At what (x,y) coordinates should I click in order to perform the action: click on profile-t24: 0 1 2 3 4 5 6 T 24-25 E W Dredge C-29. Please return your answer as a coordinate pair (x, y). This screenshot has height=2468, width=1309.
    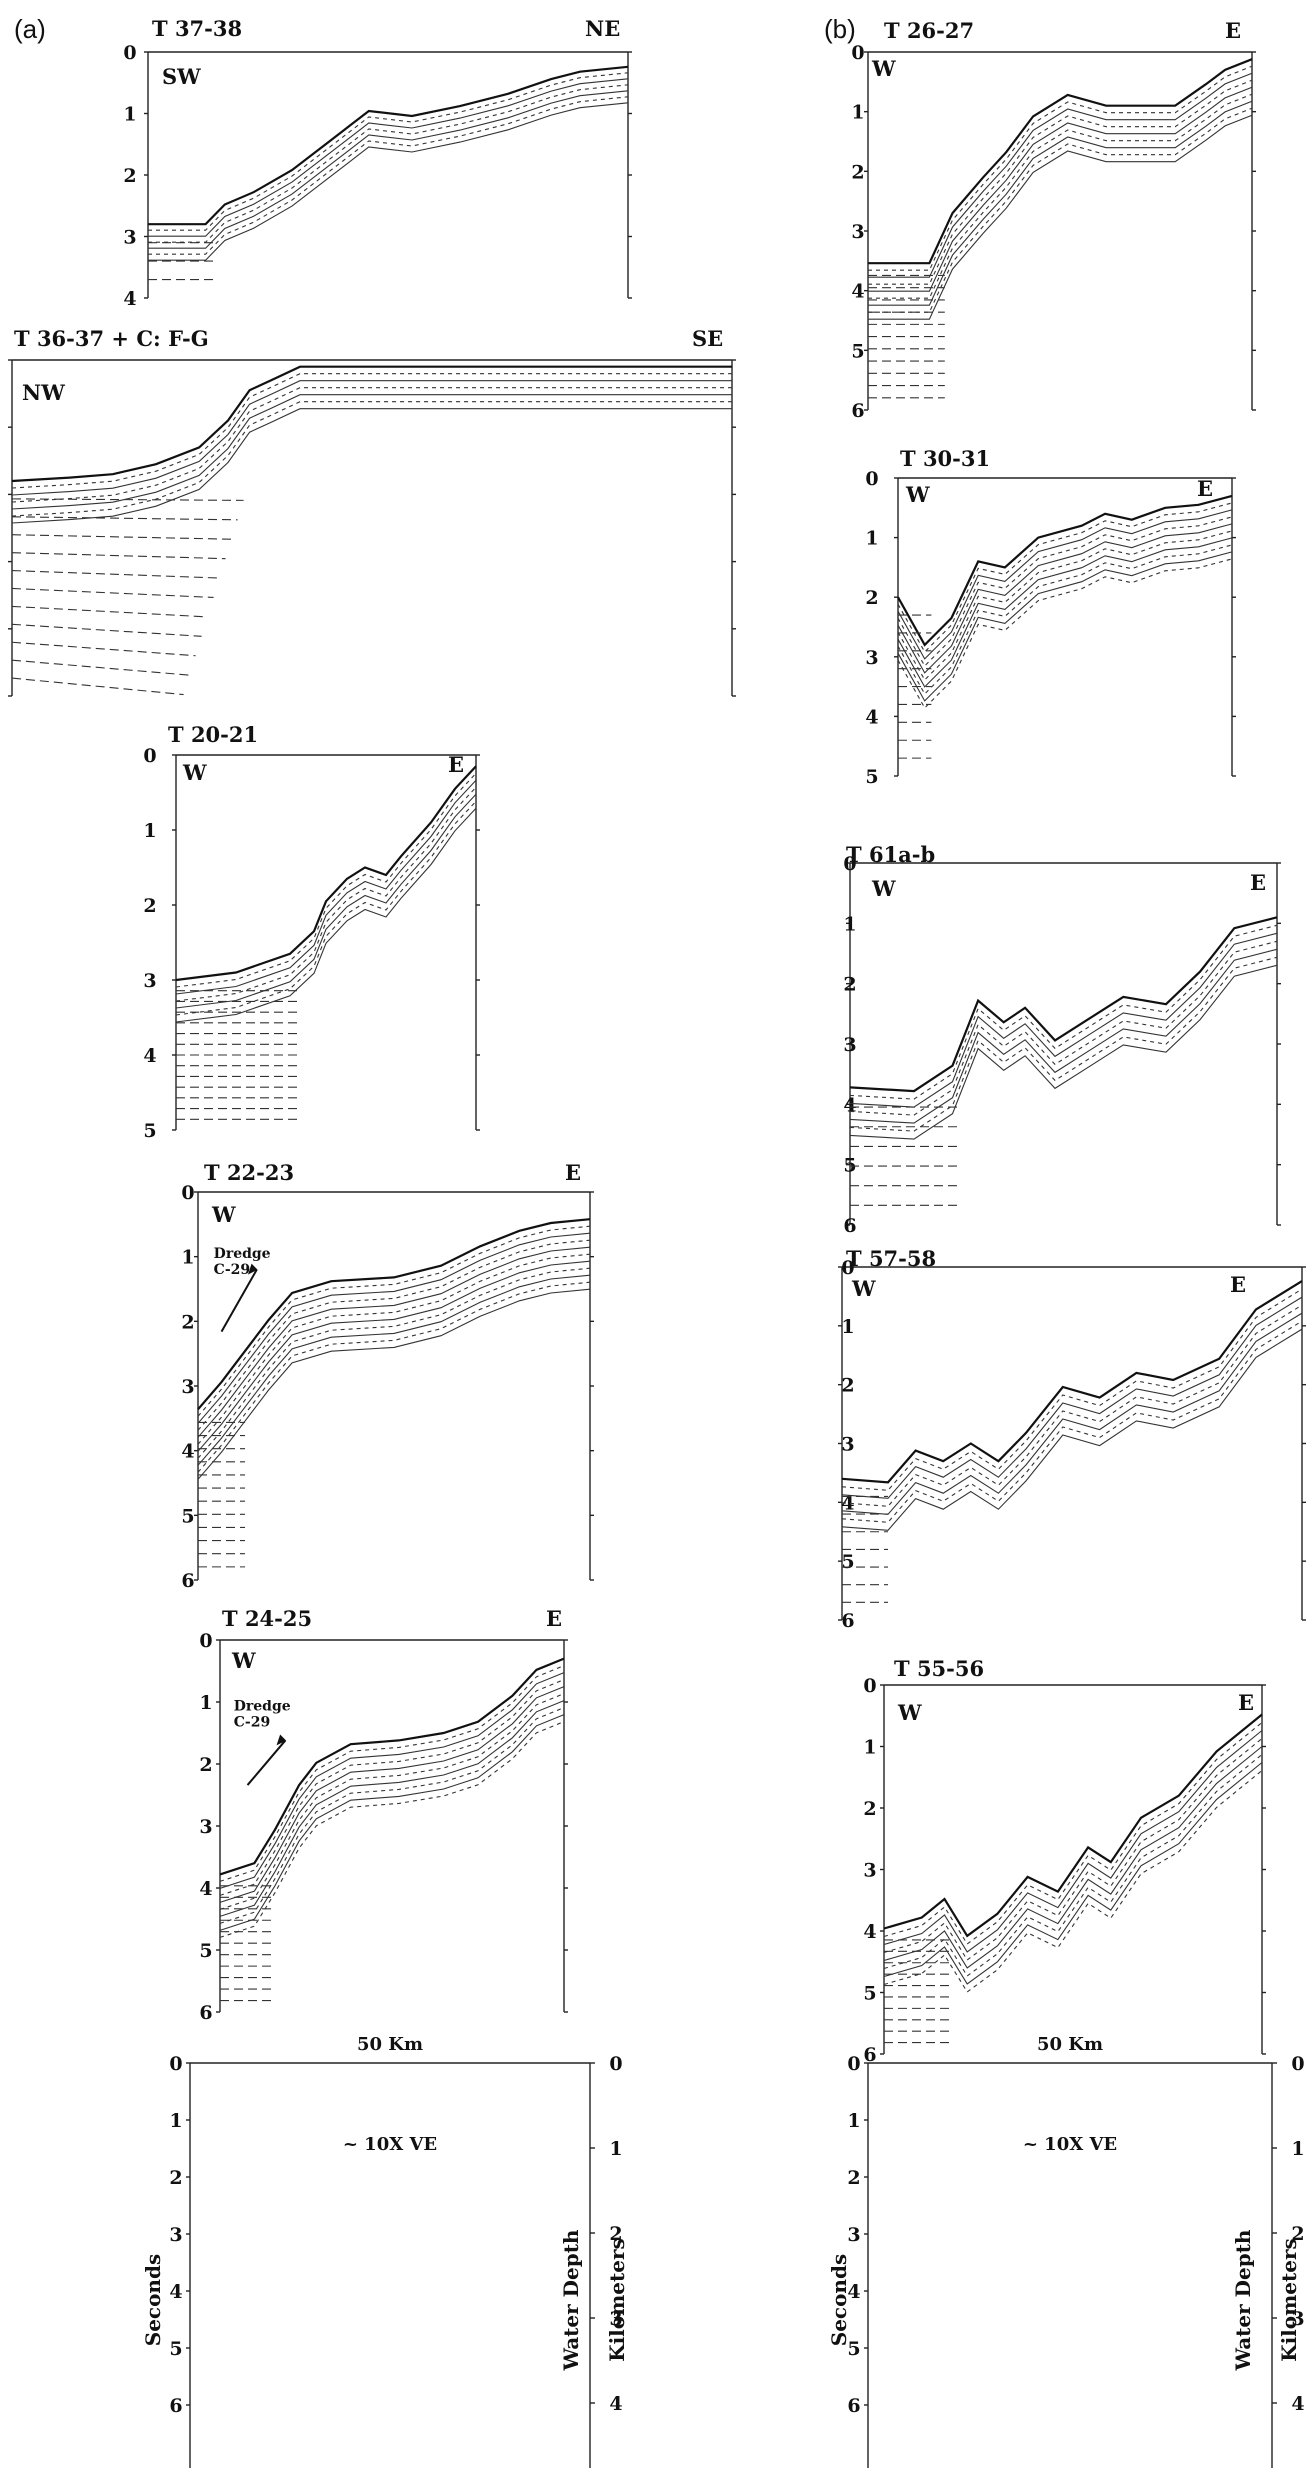
    Looking at the image, I should click on (383, 1815).